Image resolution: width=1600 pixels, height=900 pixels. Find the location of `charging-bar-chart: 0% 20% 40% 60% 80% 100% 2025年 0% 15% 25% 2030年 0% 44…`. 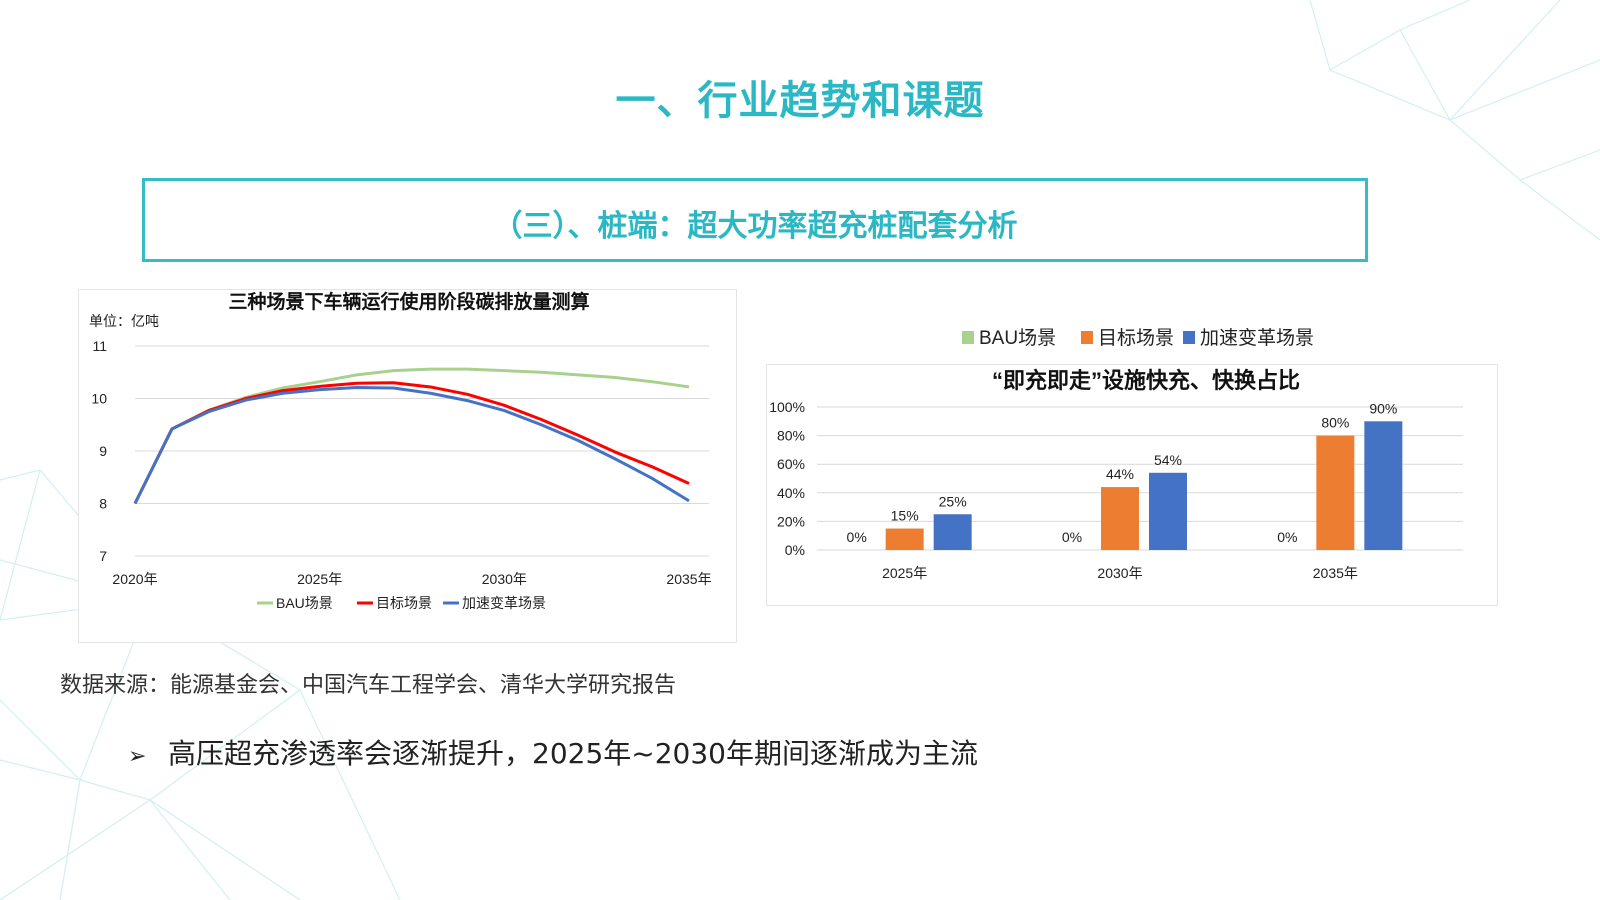

charging-bar-chart: 0% 20% 40% 60% 80% 100% 2025年 0% 15% 25% 2030年 0% 44… is located at coordinates (1116, 490).